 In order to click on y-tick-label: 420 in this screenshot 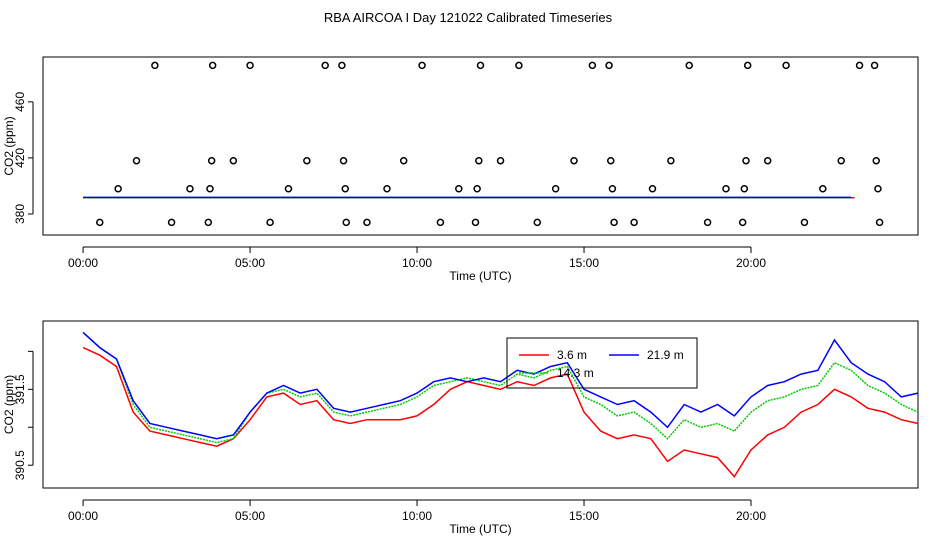, I will do `click(20, 158)`.